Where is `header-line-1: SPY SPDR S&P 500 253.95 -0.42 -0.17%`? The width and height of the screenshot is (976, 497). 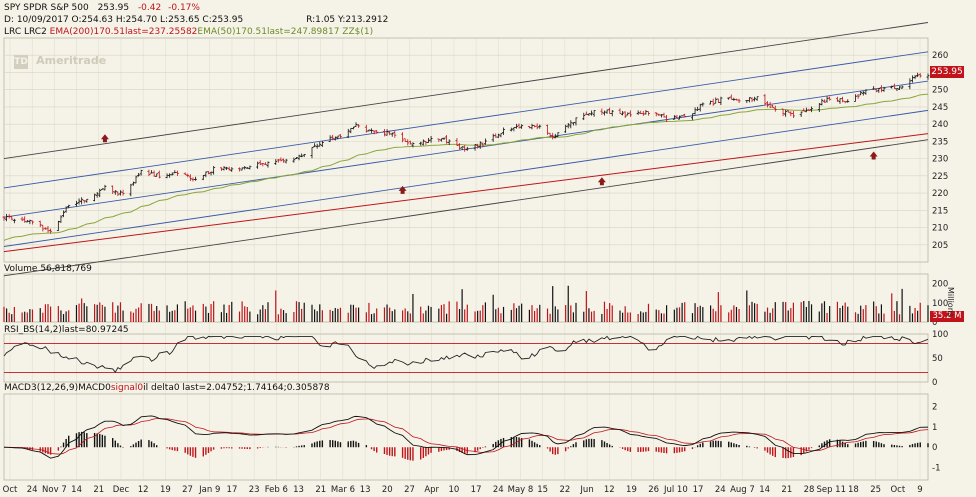 header-line-1: SPY SPDR S&P 500 253.95 -0.42 -0.17% is located at coordinates (102, 8).